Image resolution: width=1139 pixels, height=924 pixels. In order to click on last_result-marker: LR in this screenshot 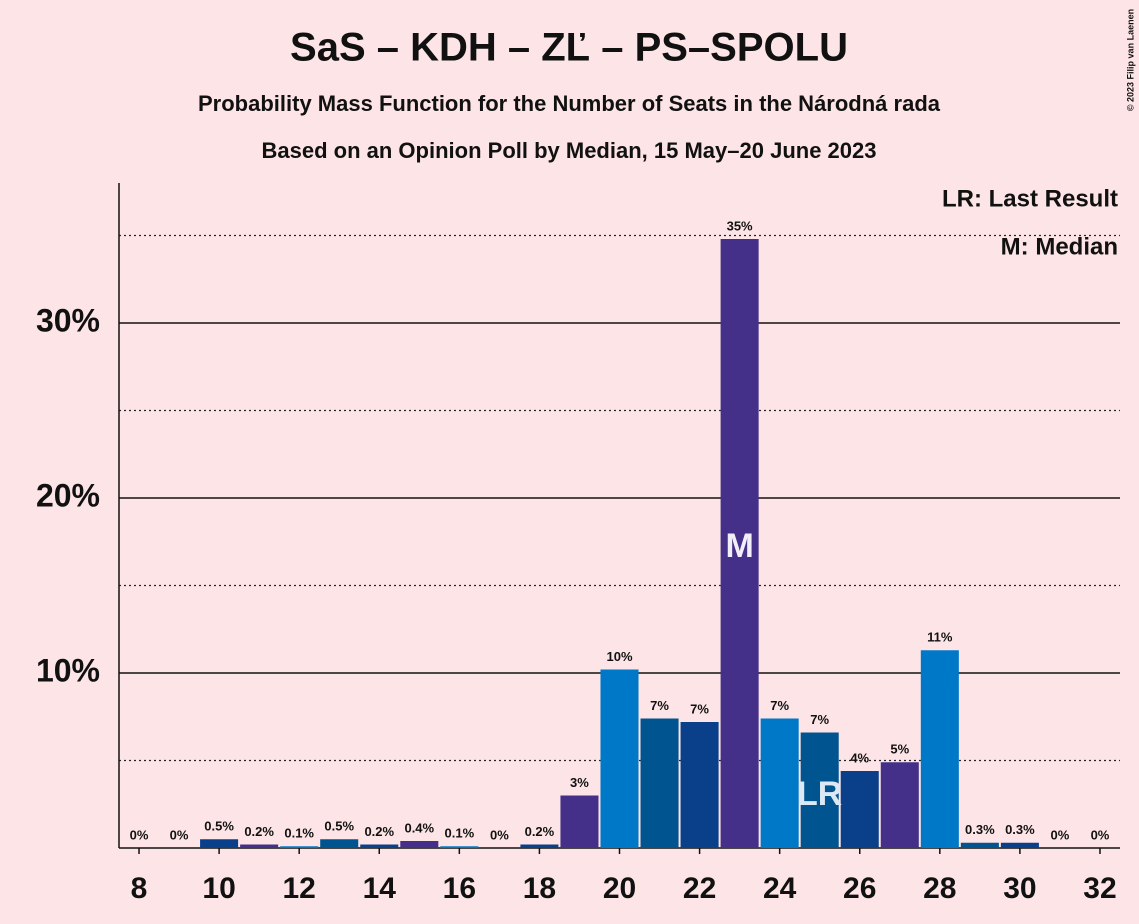, I will do `click(819, 794)`.